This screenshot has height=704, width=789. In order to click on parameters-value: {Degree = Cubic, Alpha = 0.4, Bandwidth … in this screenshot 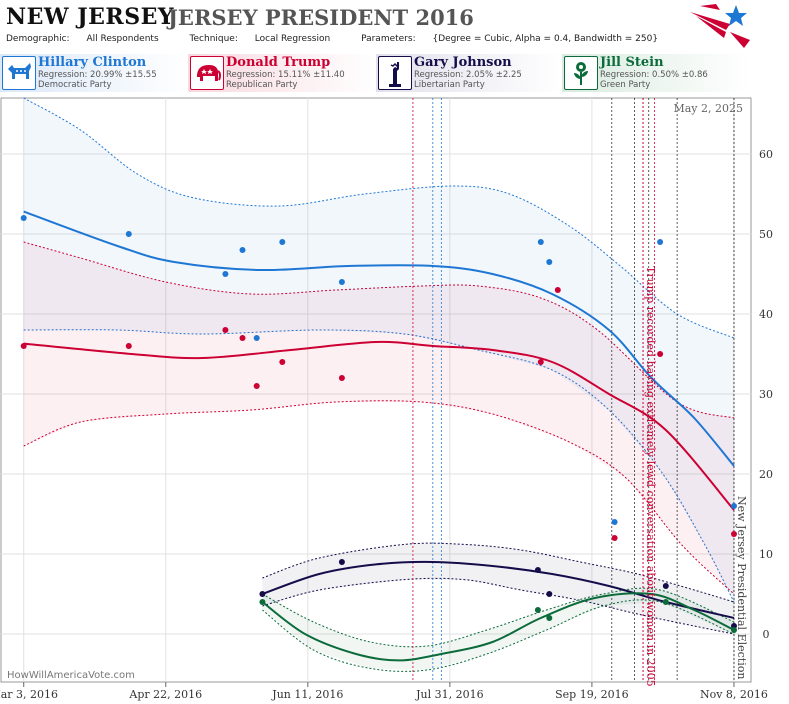, I will do `click(545, 39)`.